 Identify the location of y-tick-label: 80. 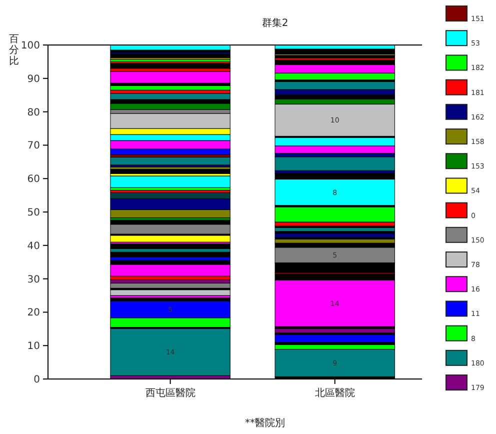
(33, 112).